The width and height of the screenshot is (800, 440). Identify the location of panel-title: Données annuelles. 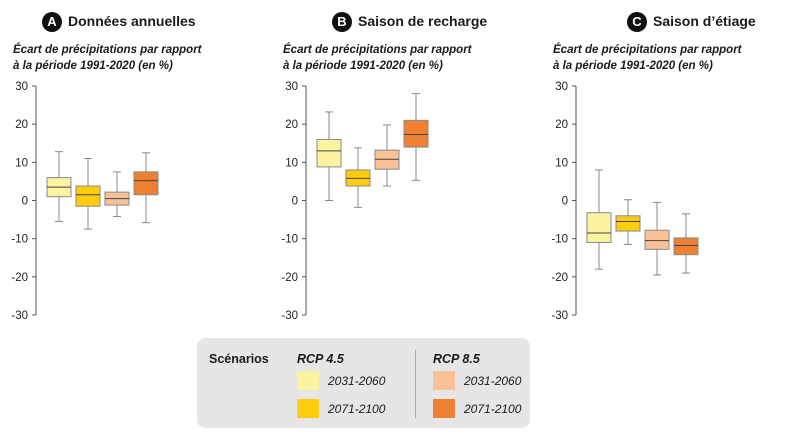
(132, 21).